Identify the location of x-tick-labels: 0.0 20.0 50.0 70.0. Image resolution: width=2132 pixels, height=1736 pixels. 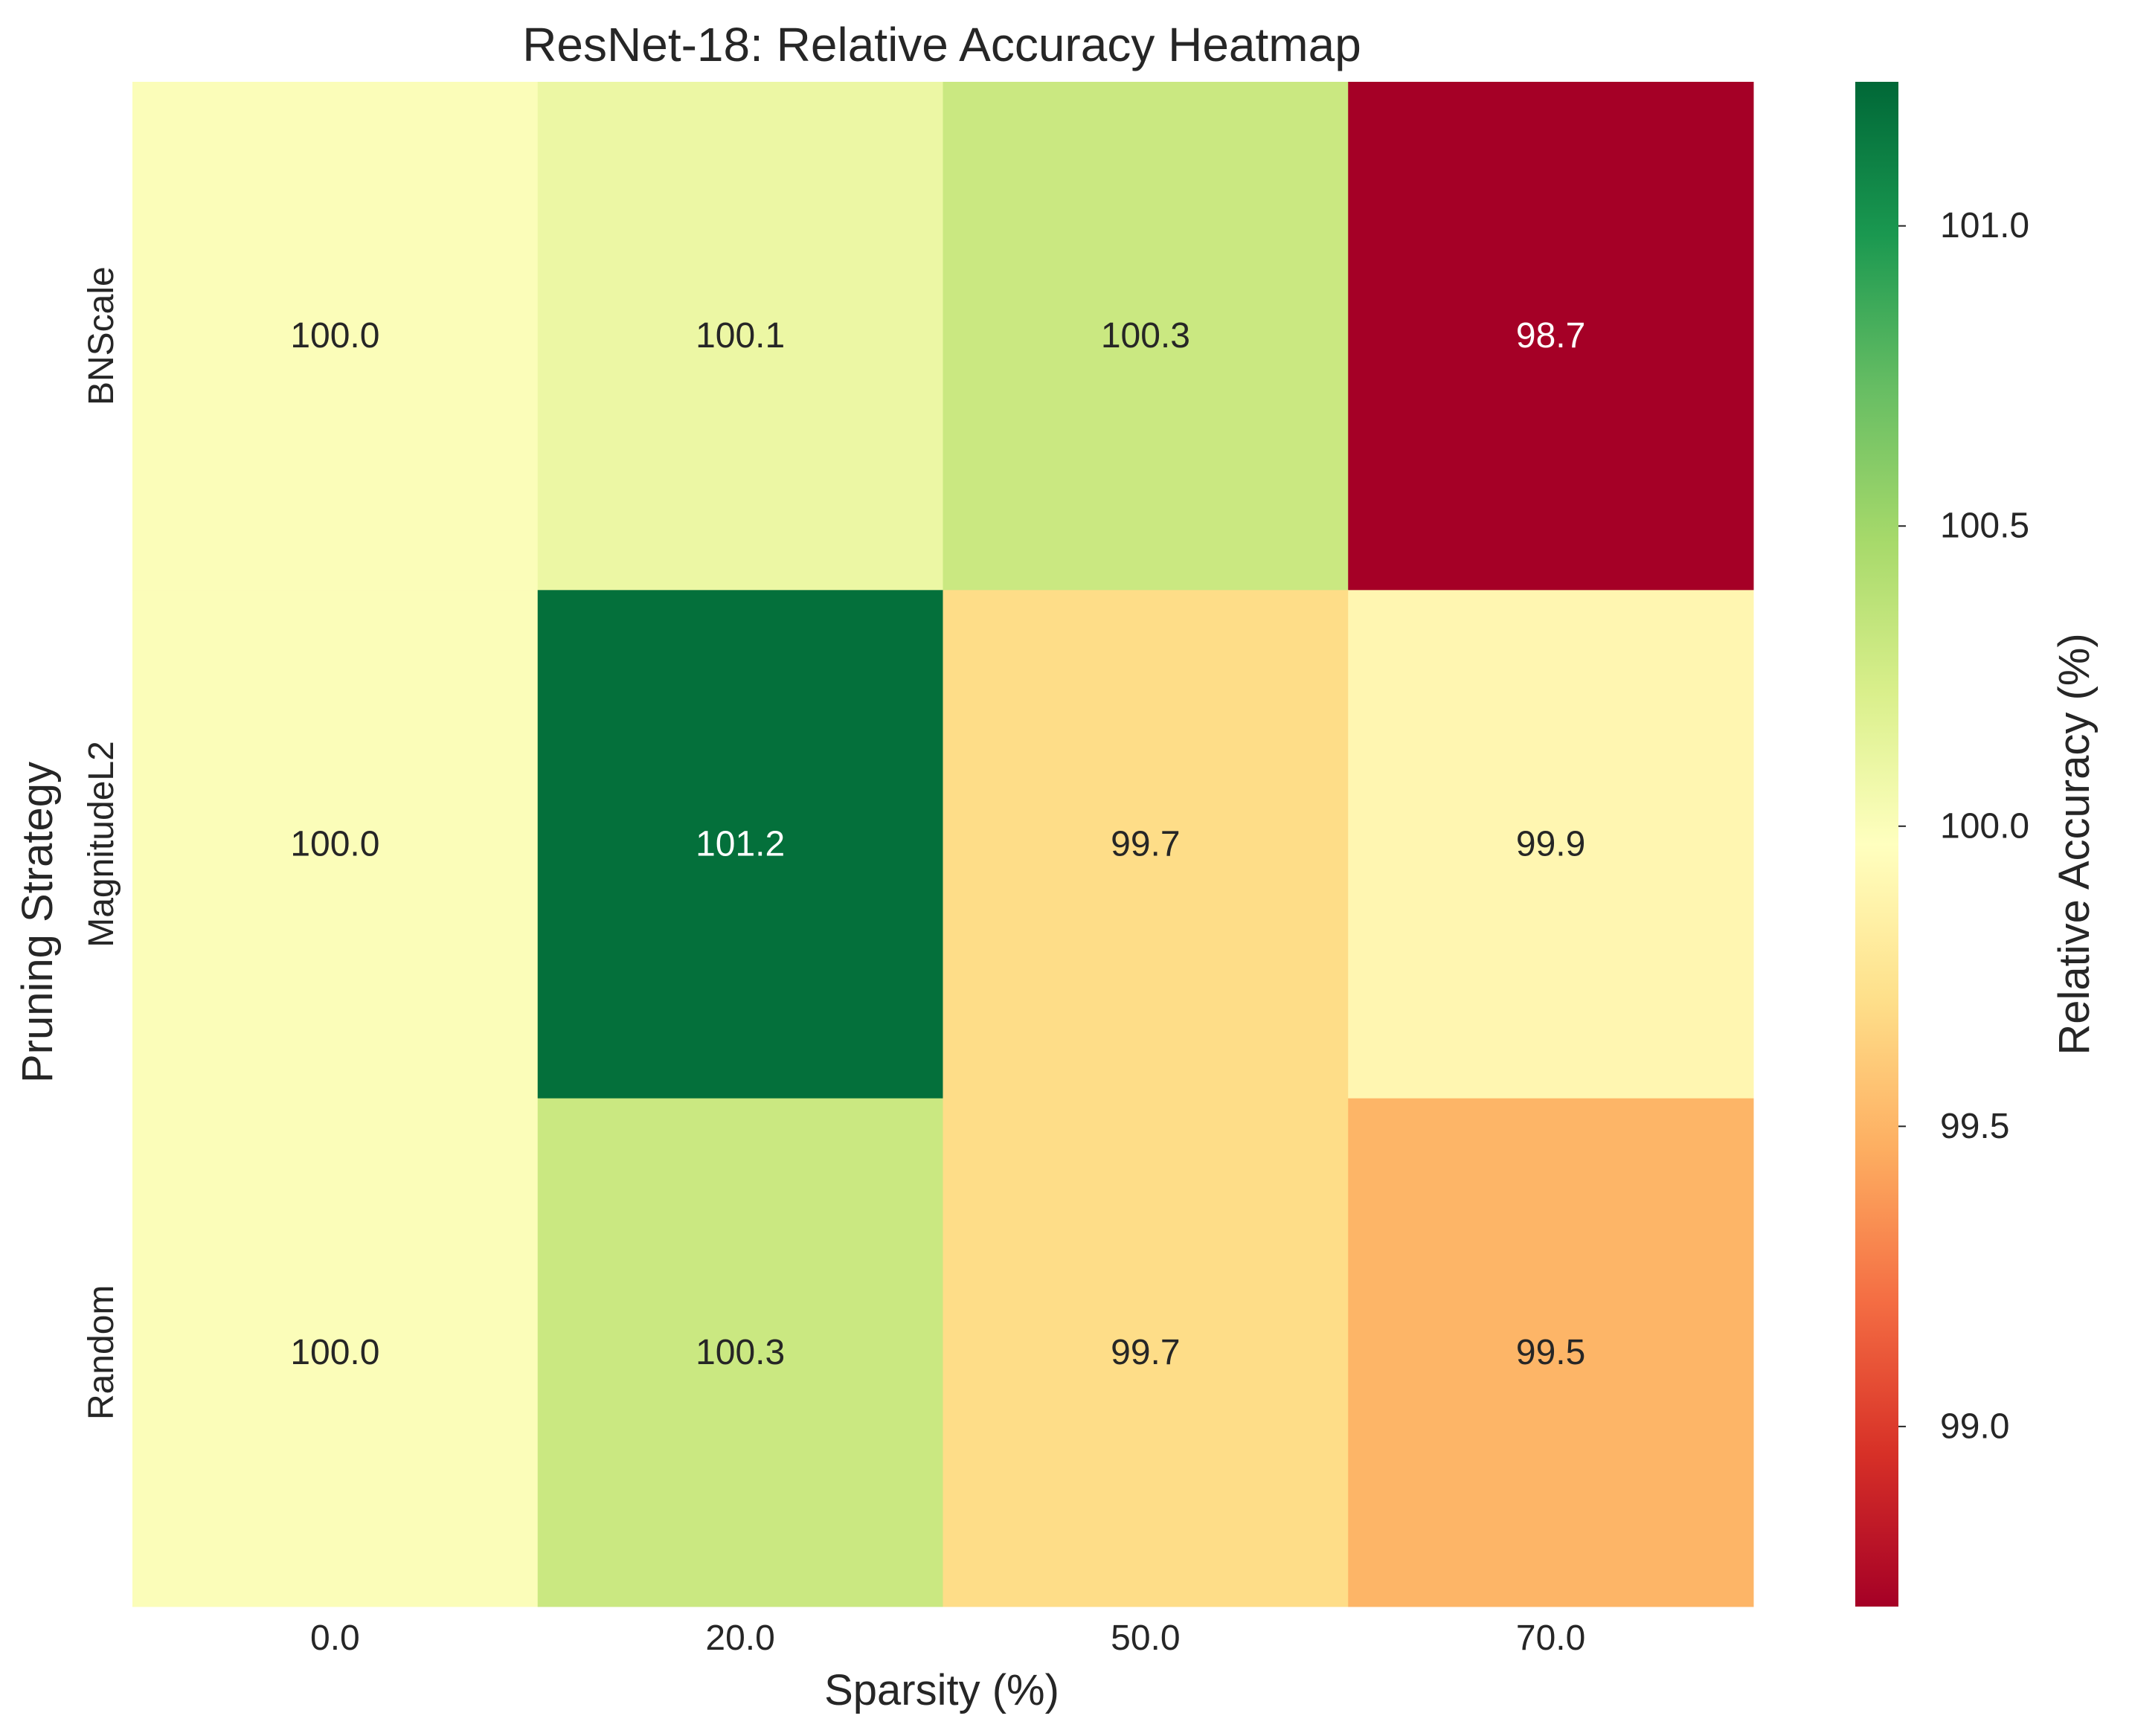
(947, 1638).